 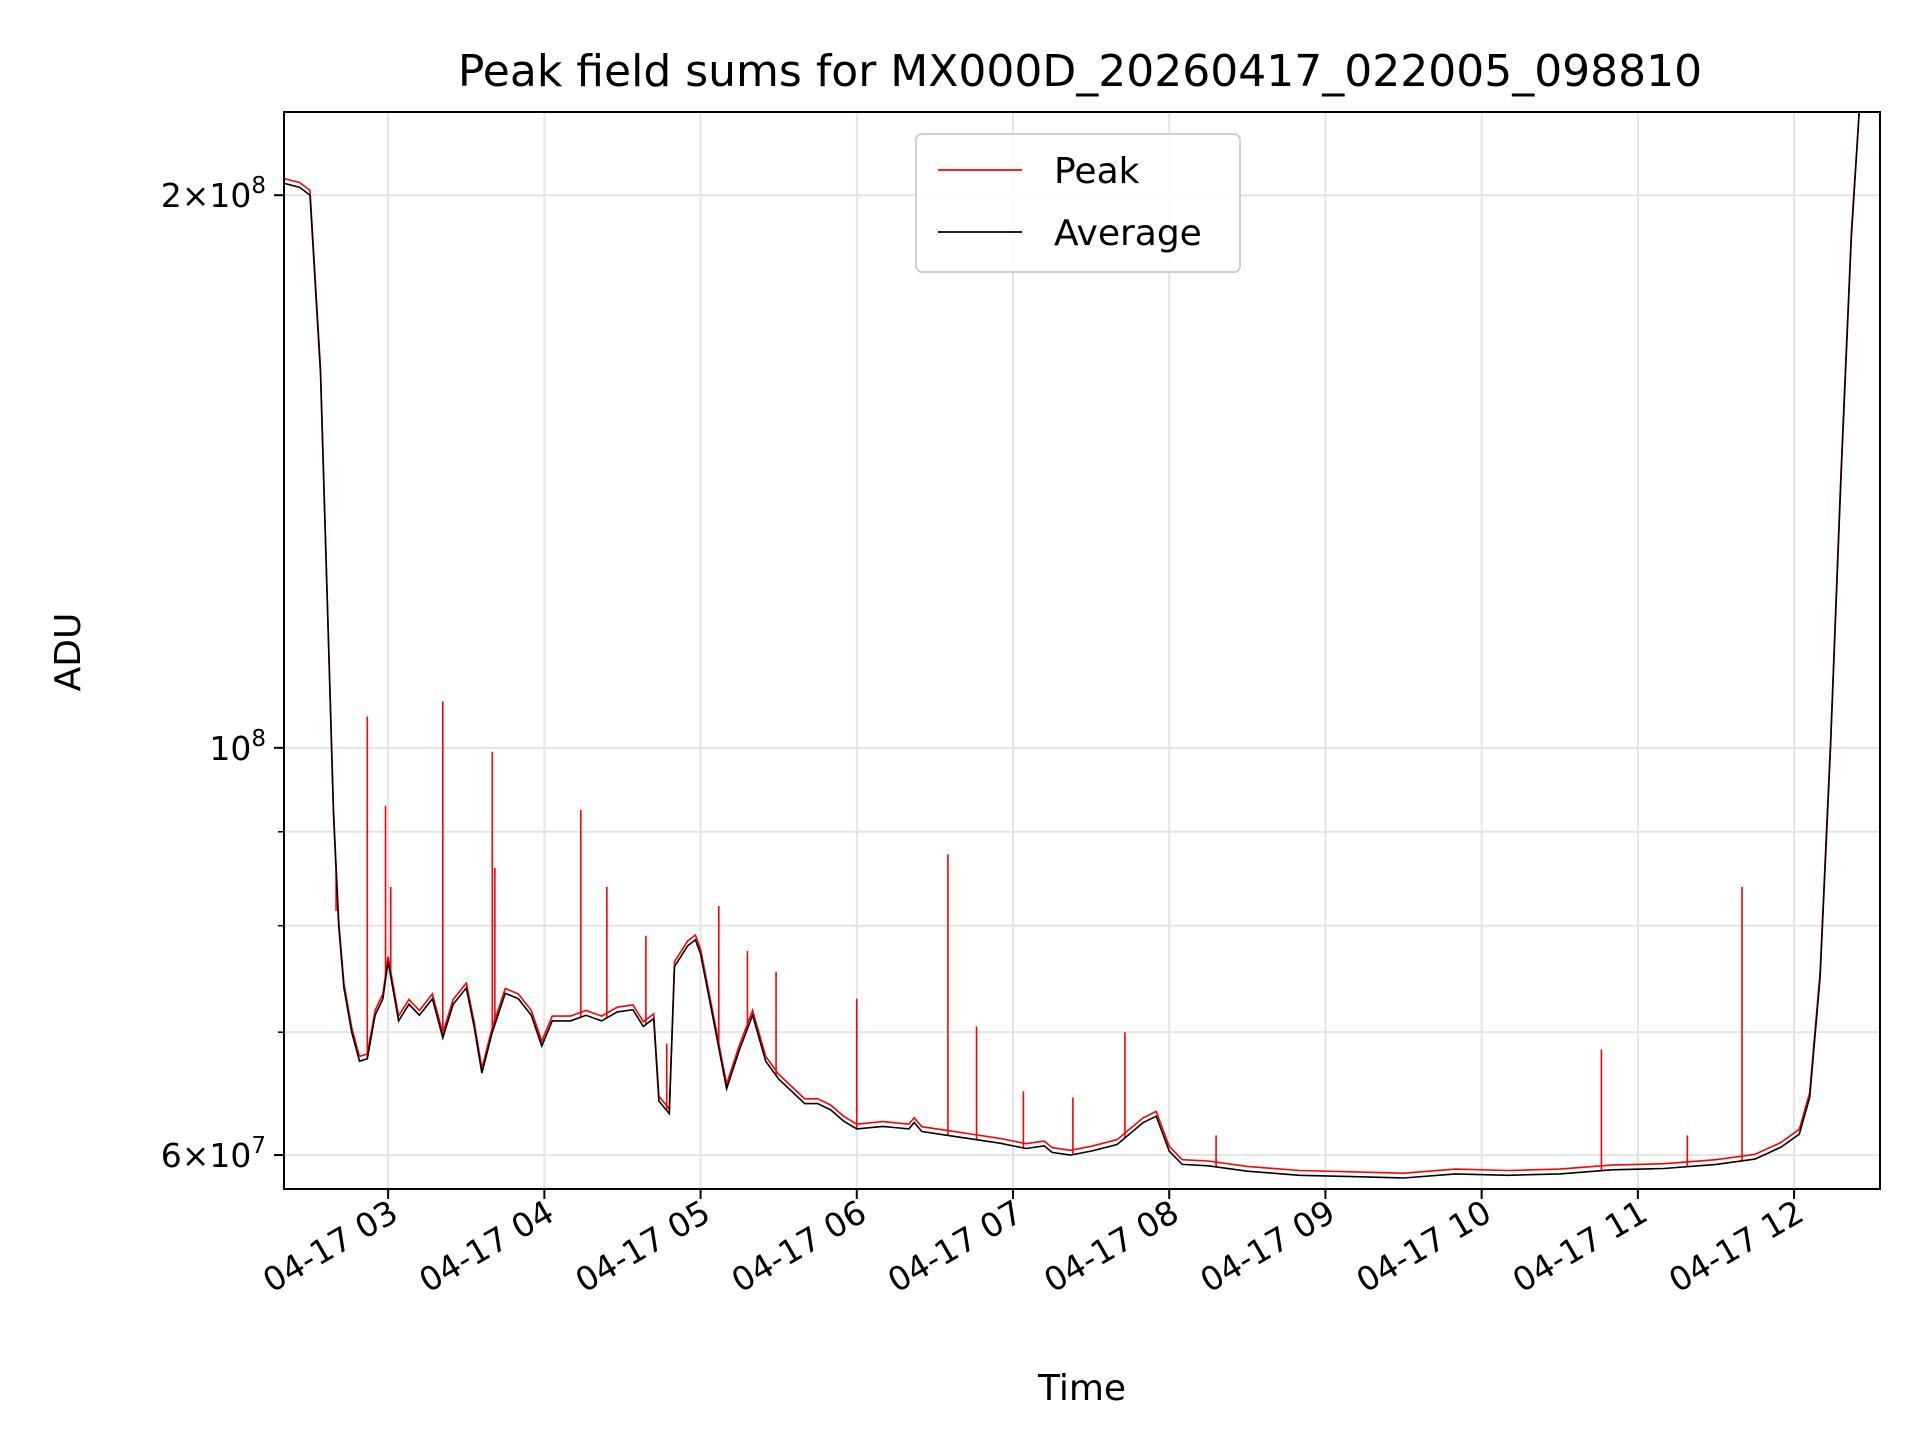 I want to click on y-tick-label: 108, so click(x=237, y=747).